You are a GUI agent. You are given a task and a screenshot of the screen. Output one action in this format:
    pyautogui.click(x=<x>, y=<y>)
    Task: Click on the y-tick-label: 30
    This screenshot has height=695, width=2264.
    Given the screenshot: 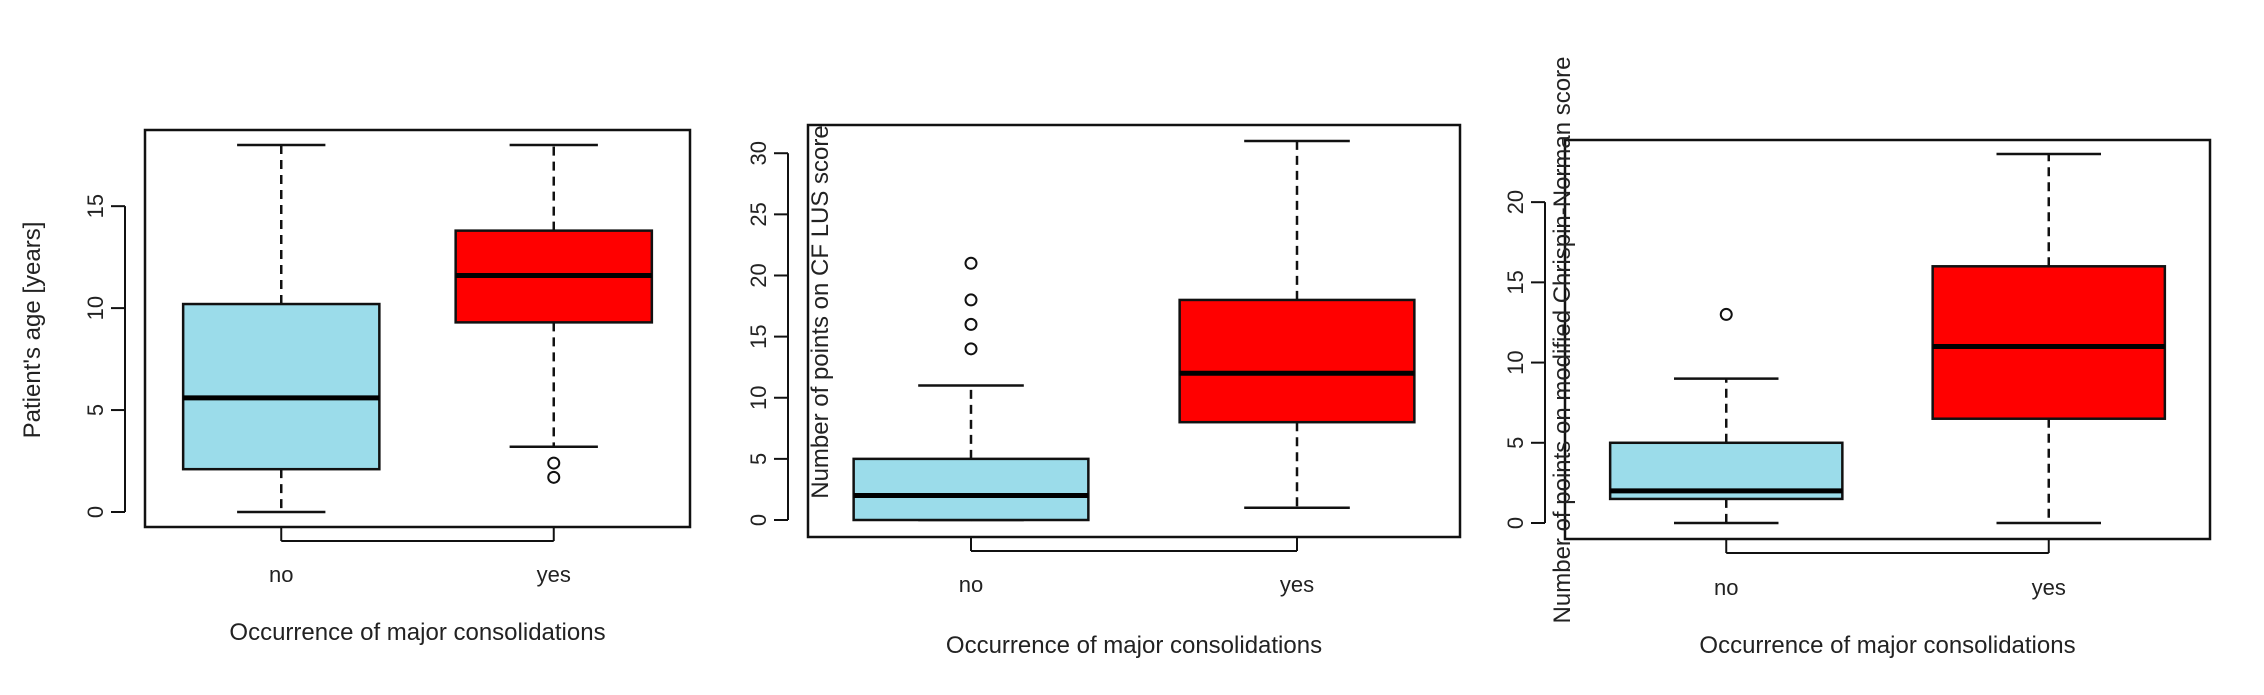 What is the action you would take?
    pyautogui.click(x=758, y=153)
    